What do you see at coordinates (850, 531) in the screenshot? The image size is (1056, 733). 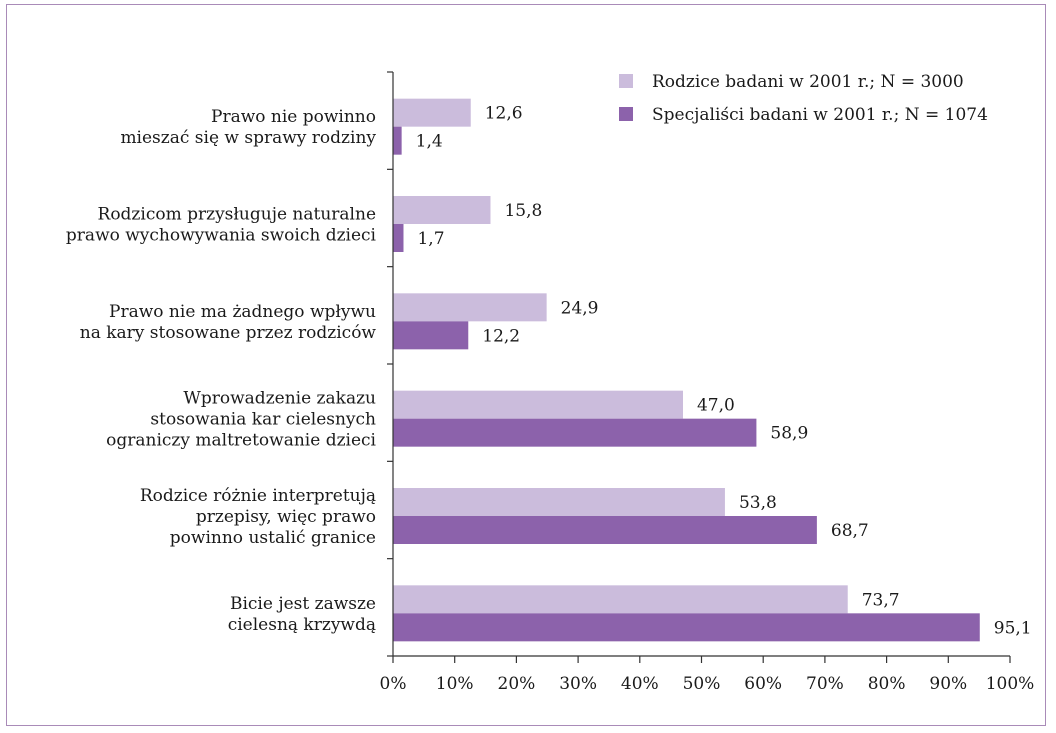 I see `data-label: 68,7` at bounding box center [850, 531].